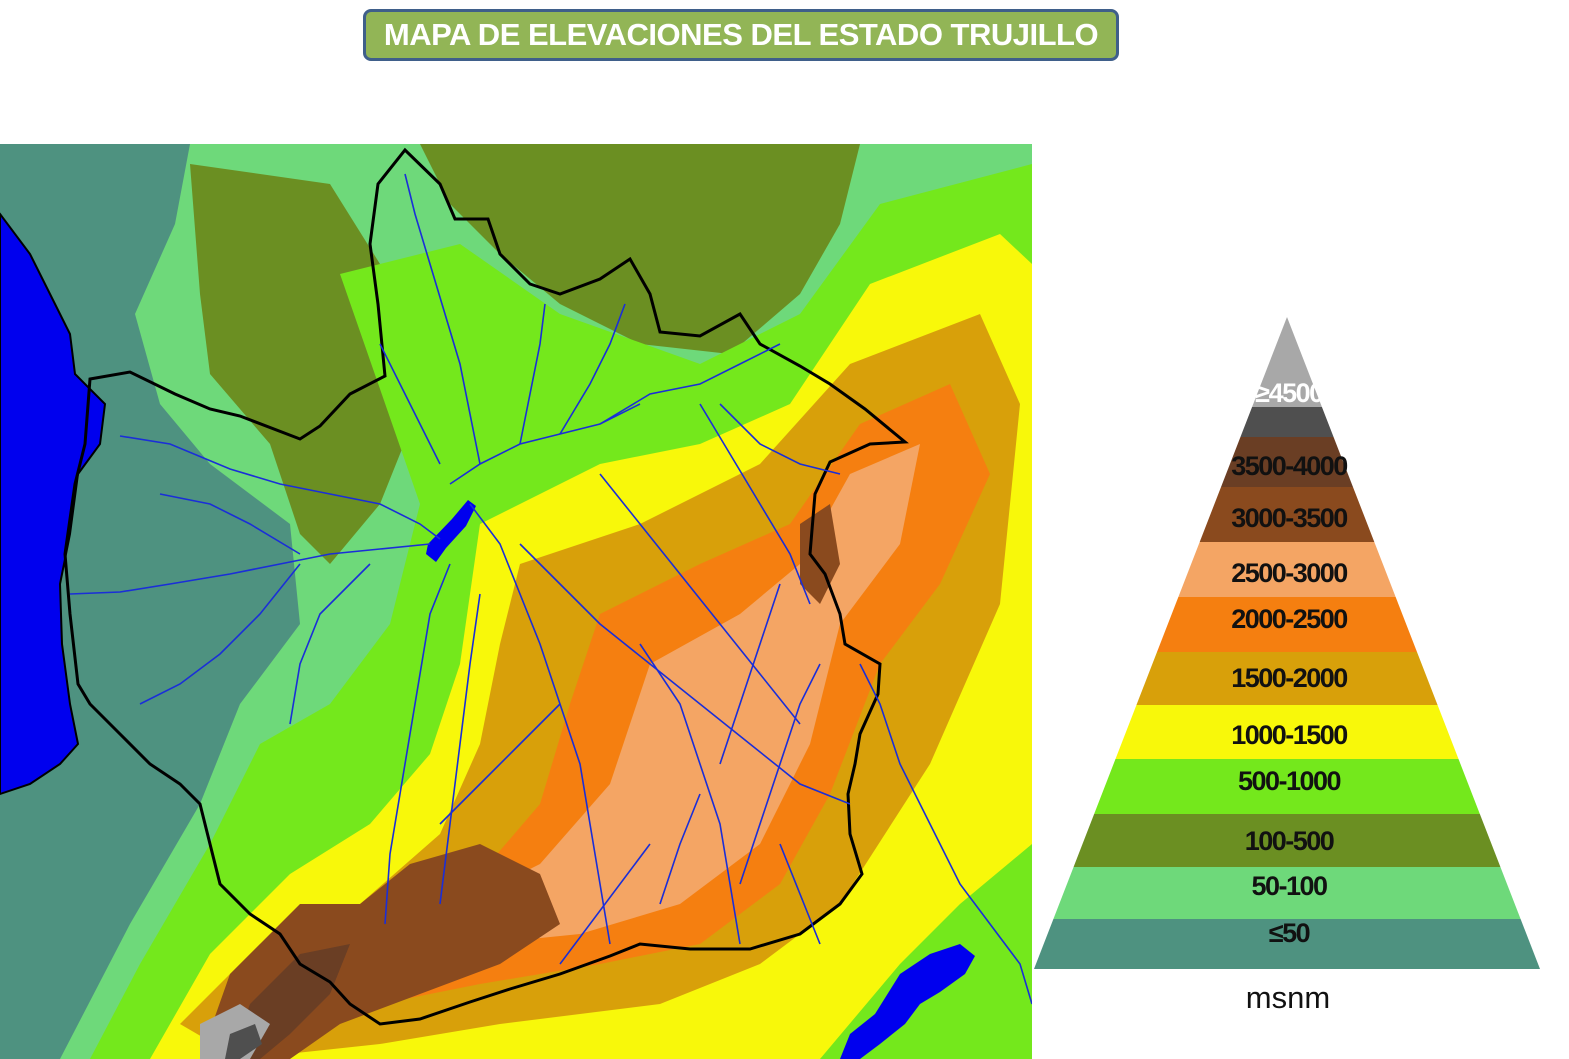 The image size is (1569, 1059). I want to click on map-title-box: MAPA DE ELEVACIONES DEL ESTADO TRUJILLO, so click(741, 35).